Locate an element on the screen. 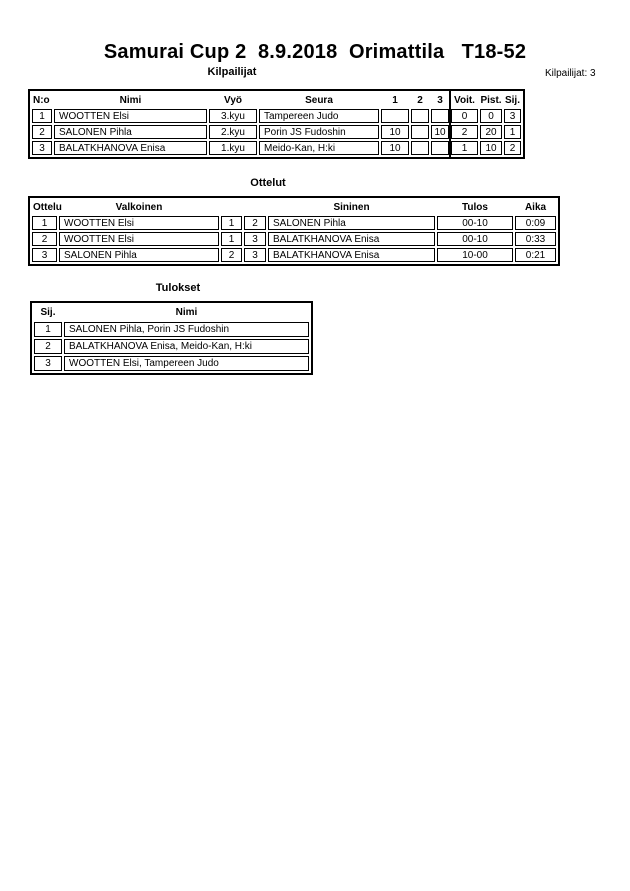  table-row: 3 WOOTTEN Elsi, Tampereen Judo is located at coordinates (171, 363).